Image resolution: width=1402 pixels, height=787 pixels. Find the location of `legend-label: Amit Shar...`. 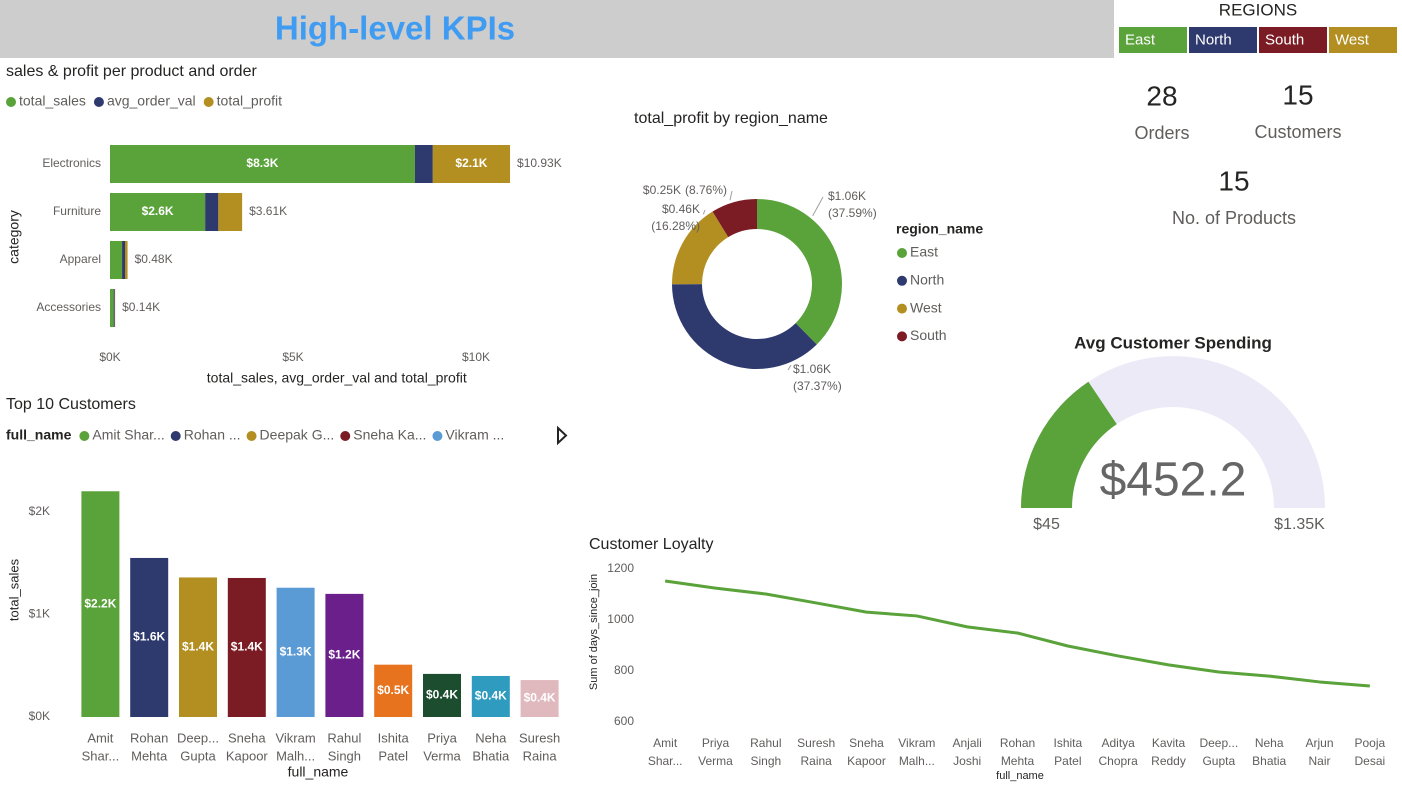

legend-label: Amit Shar... is located at coordinates (128, 435).